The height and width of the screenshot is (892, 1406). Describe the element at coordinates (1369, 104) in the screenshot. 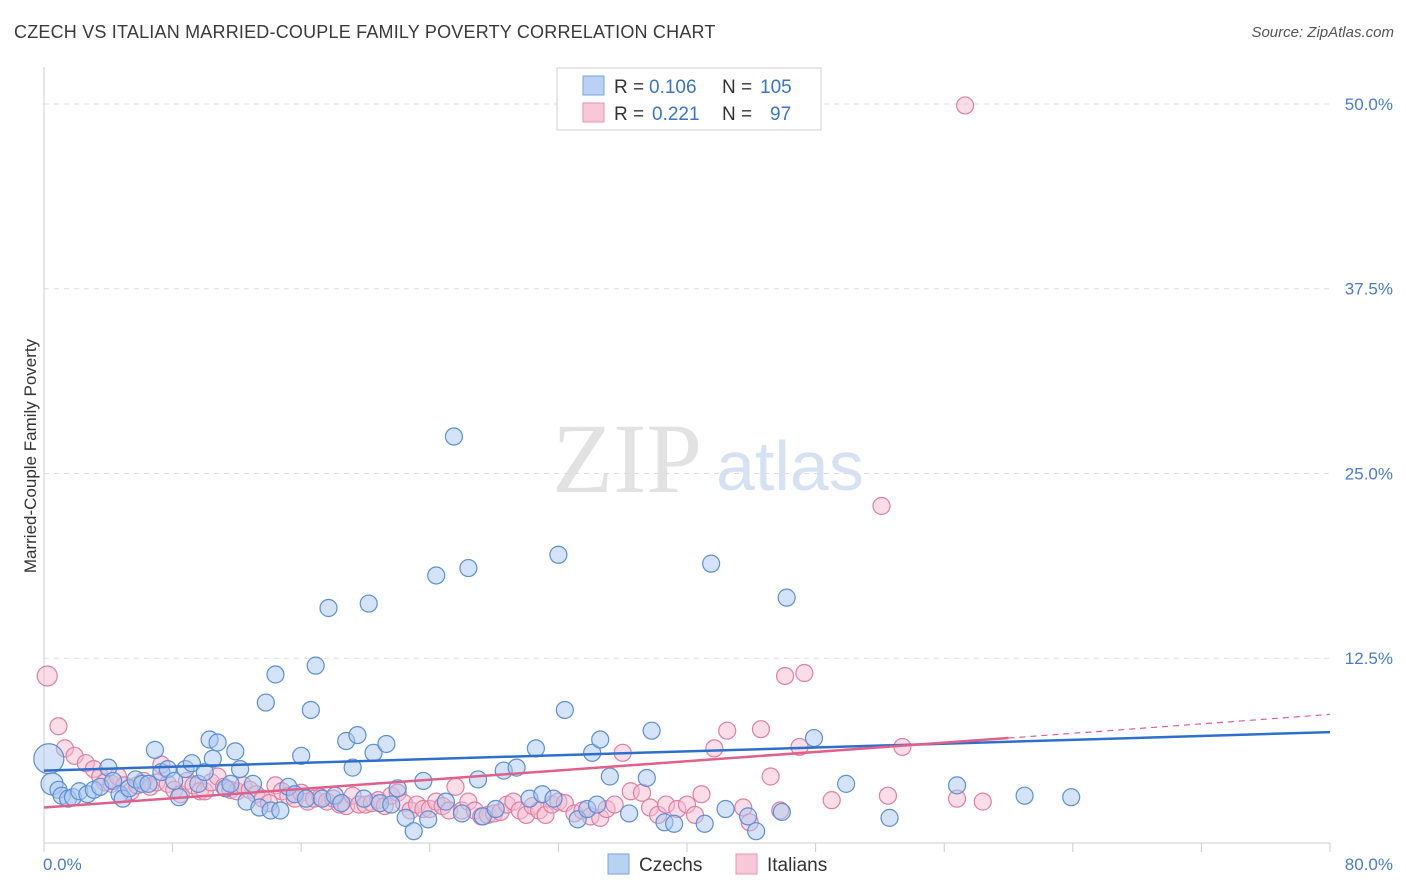

I see `y-tick-label-3: 50.0%` at that location.